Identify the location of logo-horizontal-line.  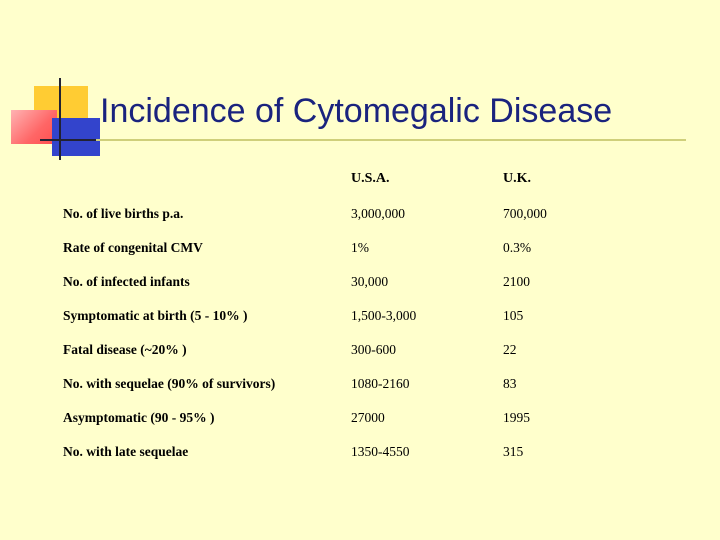
(68, 140).